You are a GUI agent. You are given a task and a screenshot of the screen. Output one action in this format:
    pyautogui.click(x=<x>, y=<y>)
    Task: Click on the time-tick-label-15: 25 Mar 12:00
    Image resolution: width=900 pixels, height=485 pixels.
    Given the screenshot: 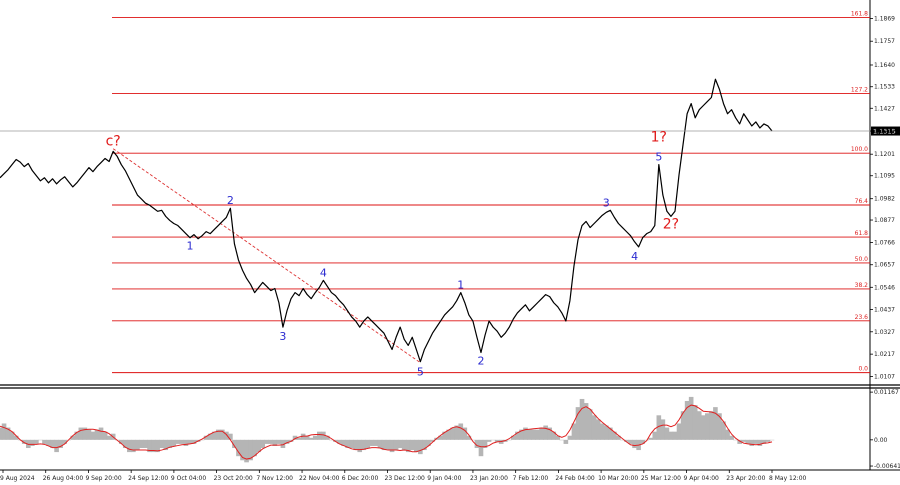 What is the action you would take?
    pyautogui.click(x=661, y=478)
    